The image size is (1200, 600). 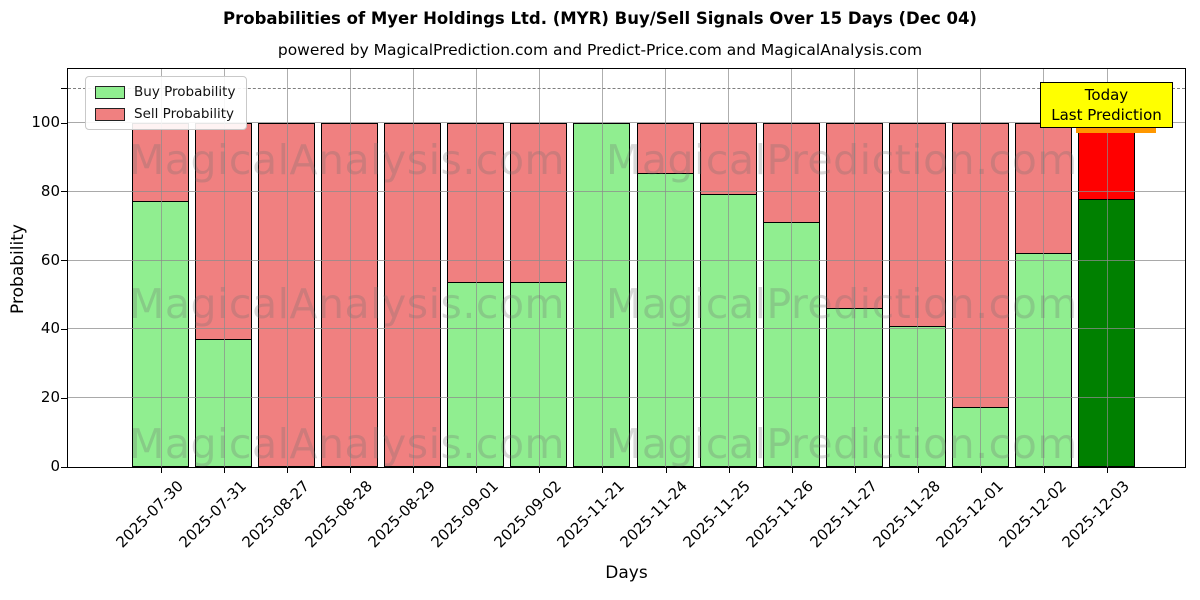 What do you see at coordinates (110, 114) in the screenshot?
I see `sell-swatch-icon` at bounding box center [110, 114].